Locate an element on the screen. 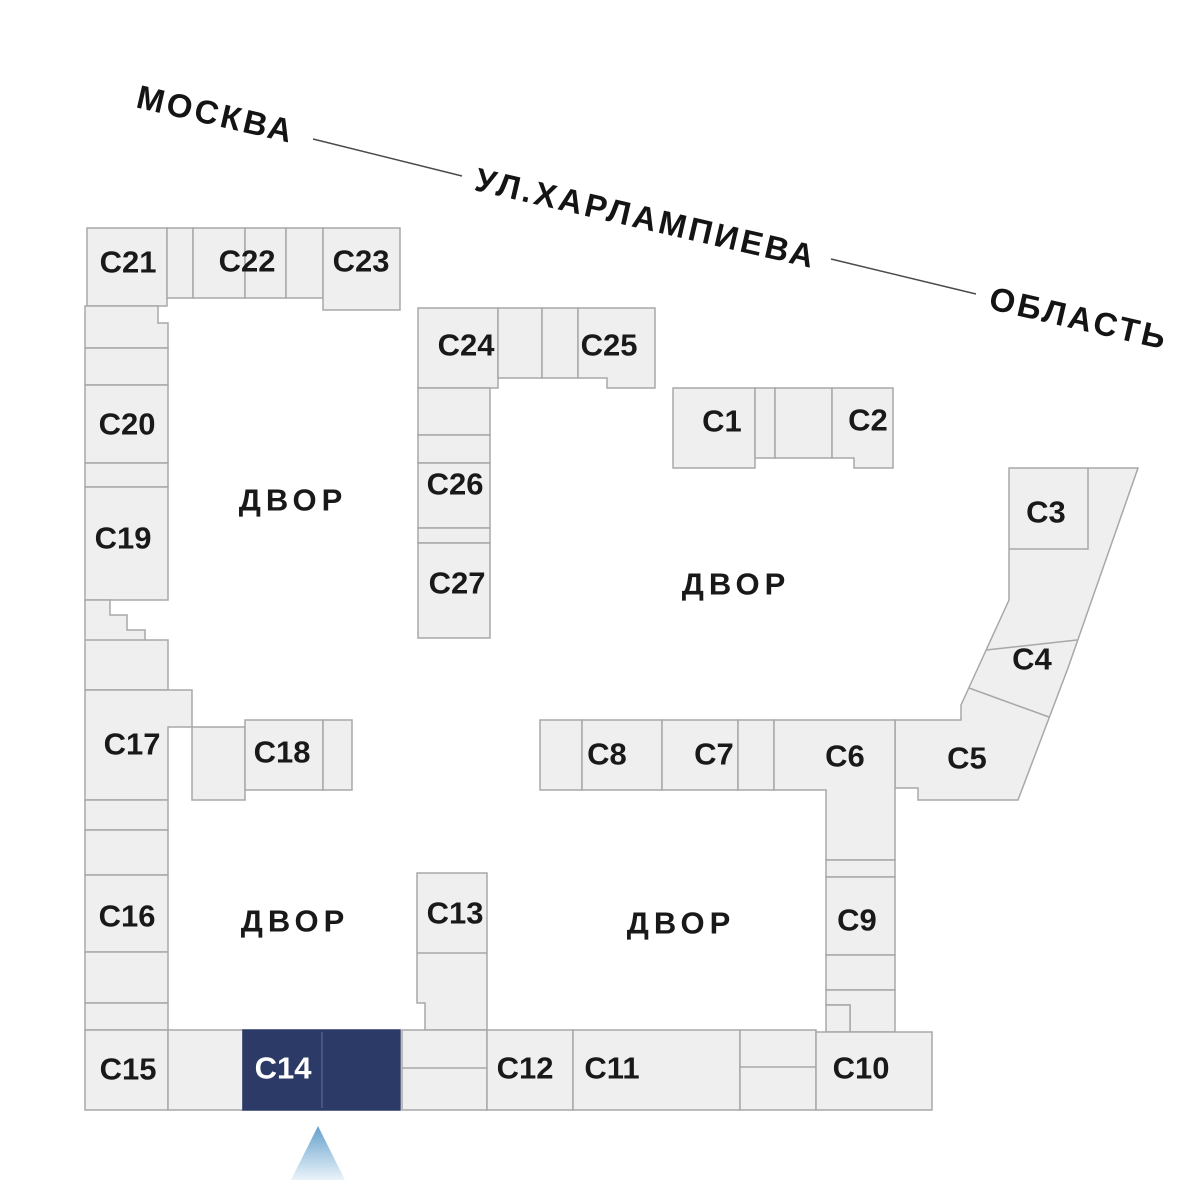 The image size is (1200, 1200). street-name-label: УЛ.ХАРЛАМПИЕВА is located at coordinates (646, 218).